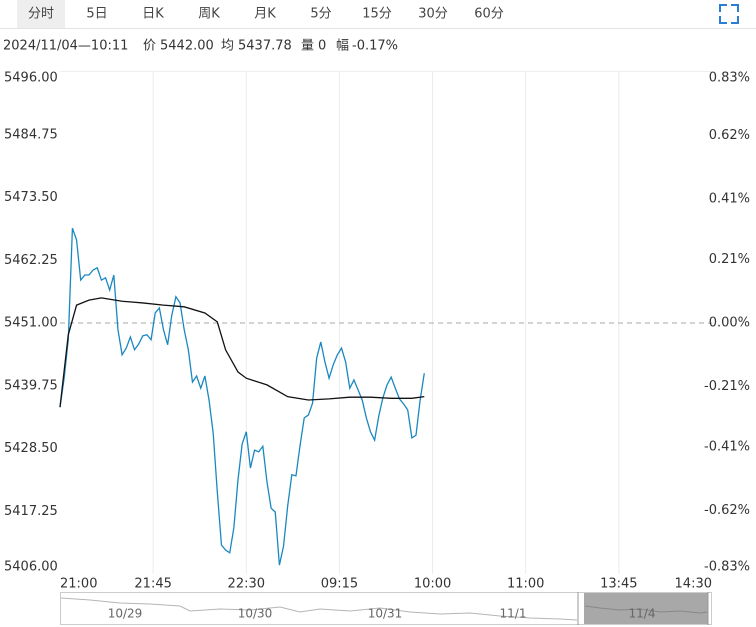 The image size is (756, 627). I want to click on y2-tick-label: -0.62%, so click(727, 510).